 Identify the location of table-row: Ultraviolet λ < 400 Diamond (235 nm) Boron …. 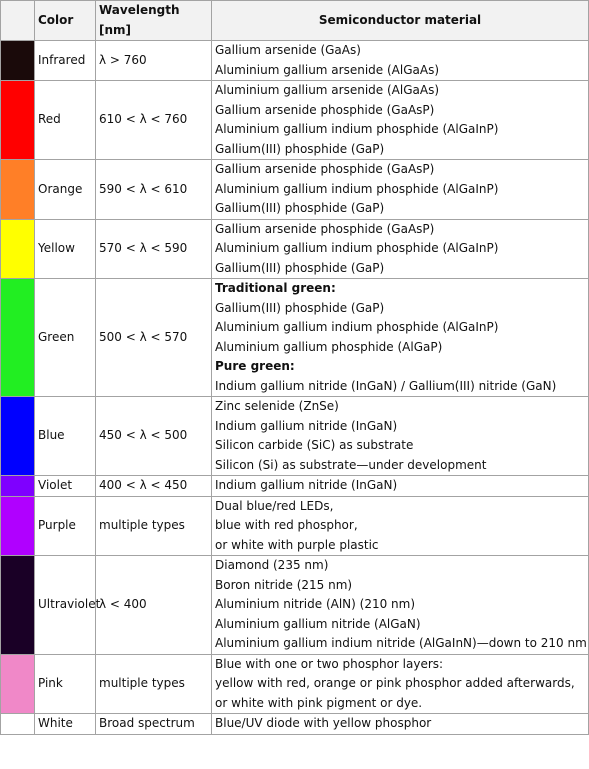
(294, 605).